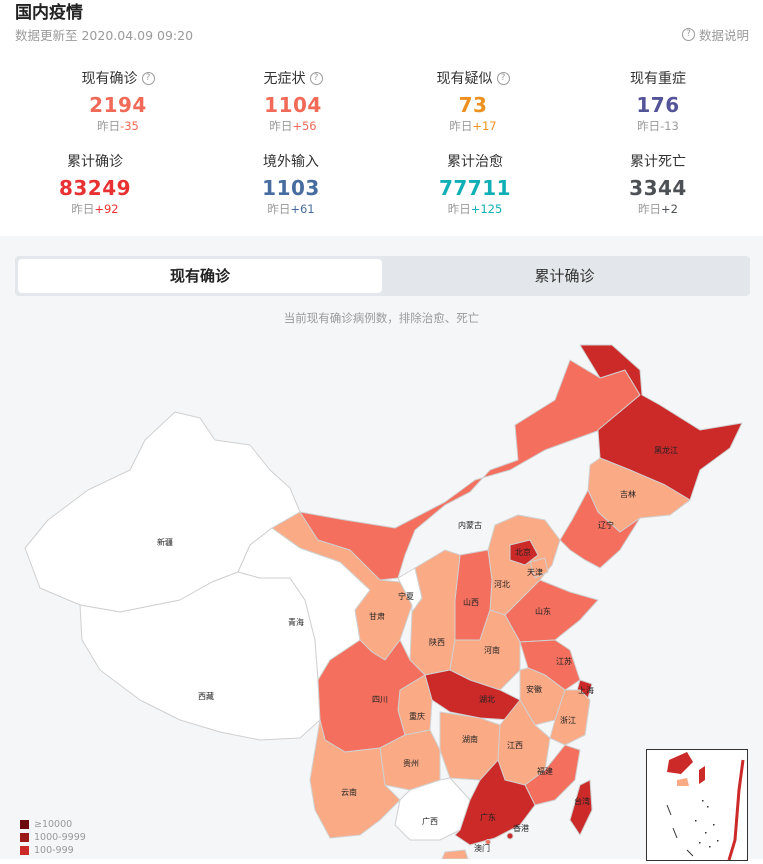 The width and height of the screenshot is (763, 864). I want to click on header: 国内疫情 数据更新至 2020.04.09 09:20 ? 数据说明, so click(381, 24).